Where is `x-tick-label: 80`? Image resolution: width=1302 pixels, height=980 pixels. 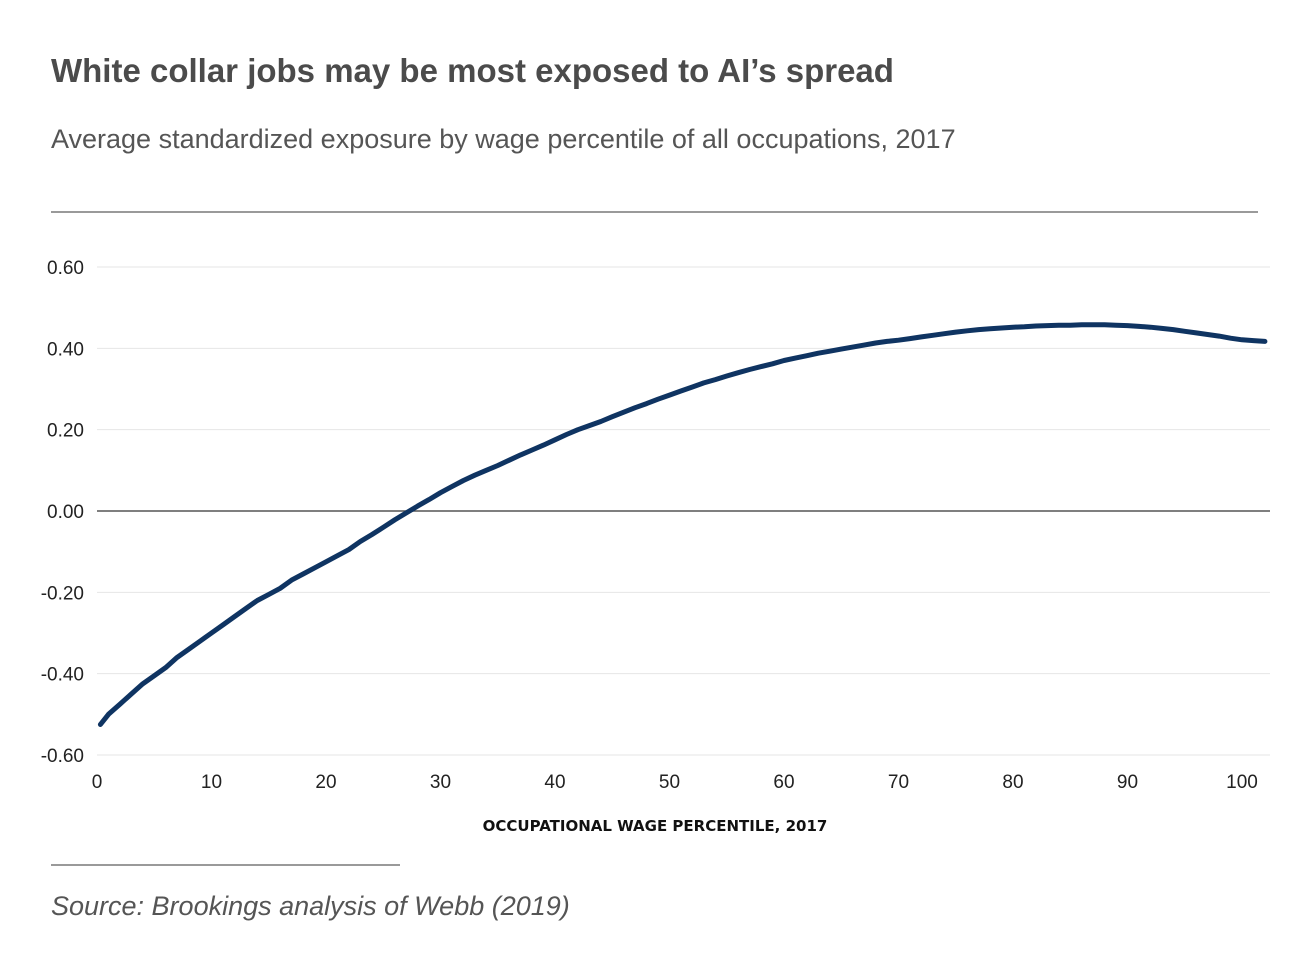 x-tick-label: 80 is located at coordinates (1012, 782).